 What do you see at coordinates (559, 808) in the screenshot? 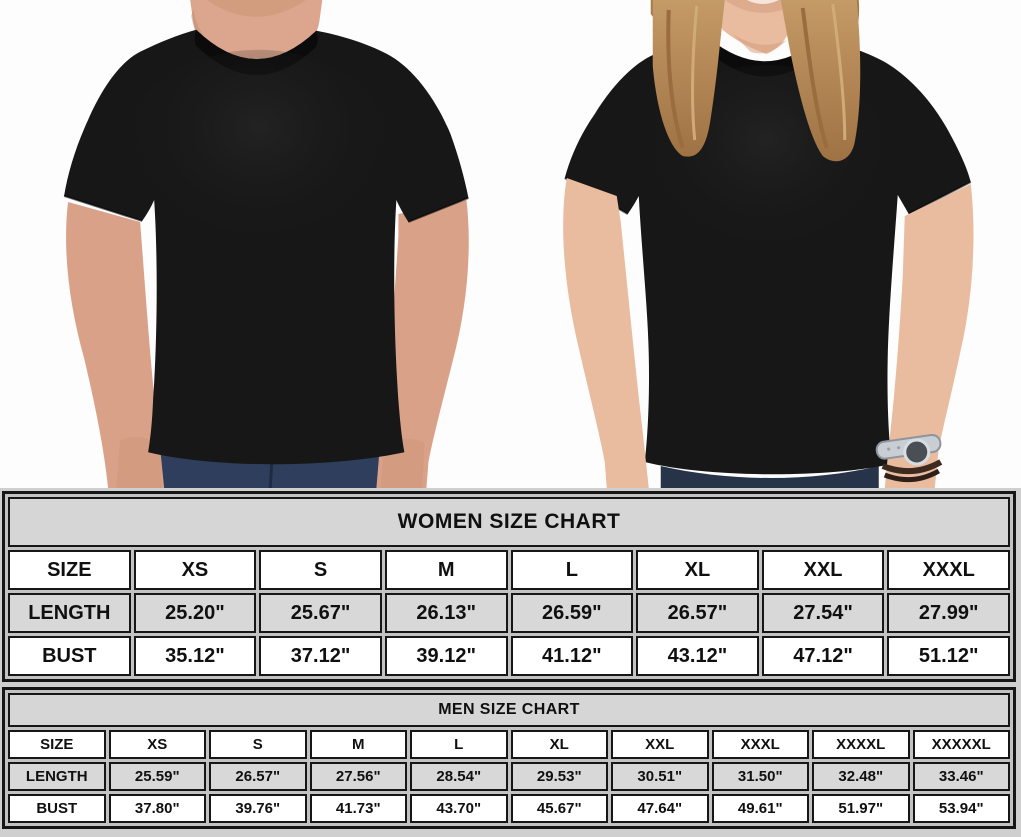
I see `bust-value-cell: 45.67"` at bounding box center [559, 808].